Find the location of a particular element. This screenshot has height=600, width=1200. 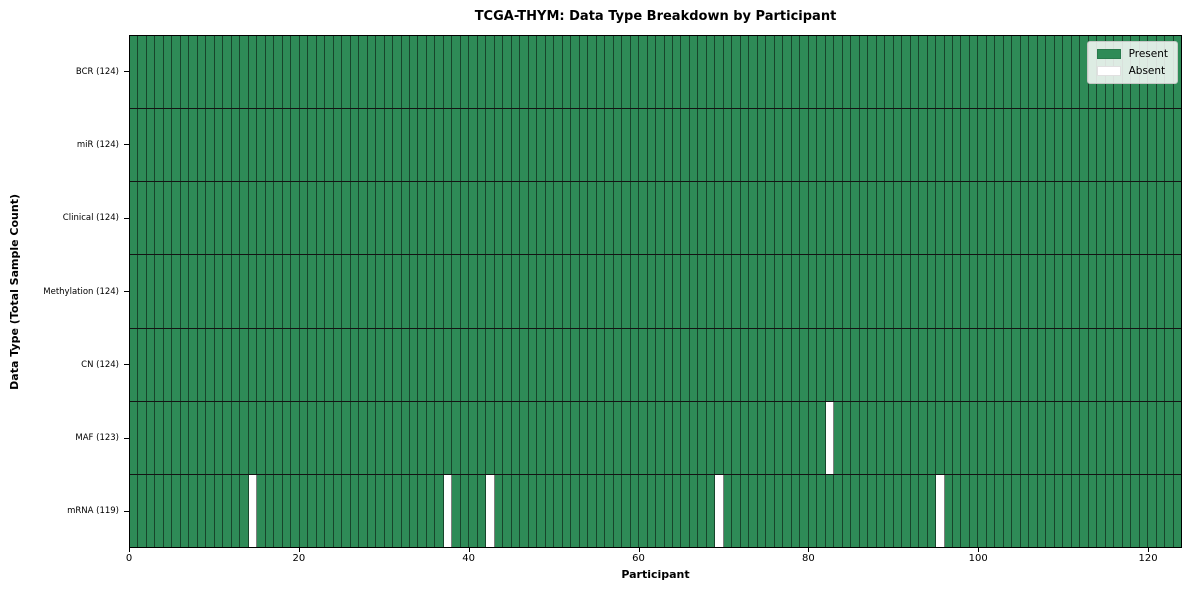

legend-item-absent: Absent is located at coordinates (1132, 71).